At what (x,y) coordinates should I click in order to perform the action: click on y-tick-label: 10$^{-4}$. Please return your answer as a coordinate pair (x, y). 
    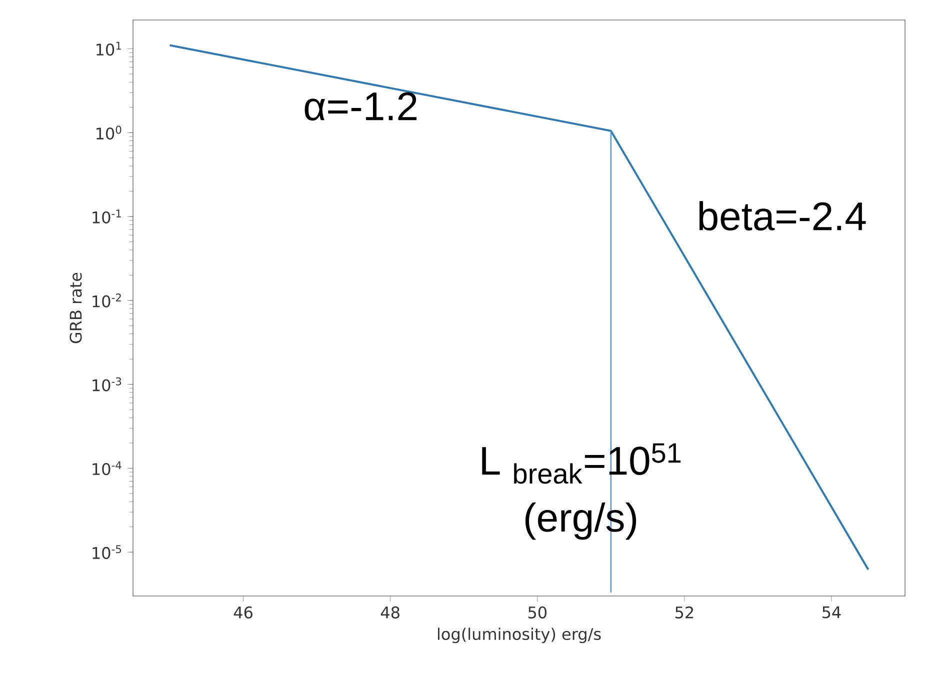
    Looking at the image, I should click on (107, 468).